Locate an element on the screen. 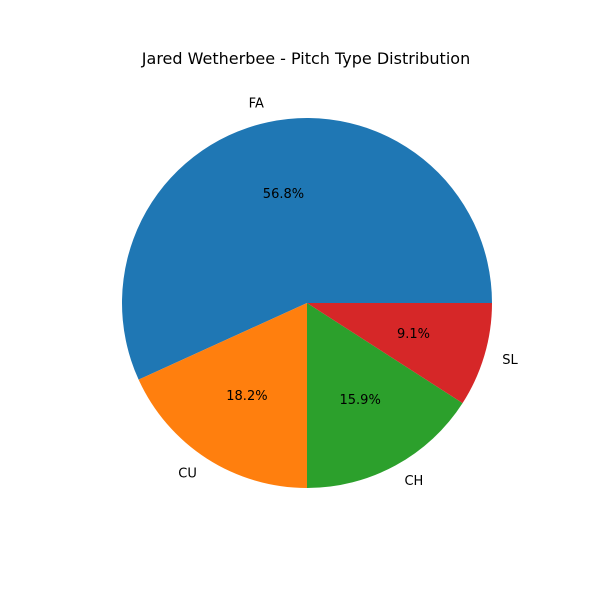 The width and height of the screenshot is (600, 600). pie-slice-ch is located at coordinates (385, 396).